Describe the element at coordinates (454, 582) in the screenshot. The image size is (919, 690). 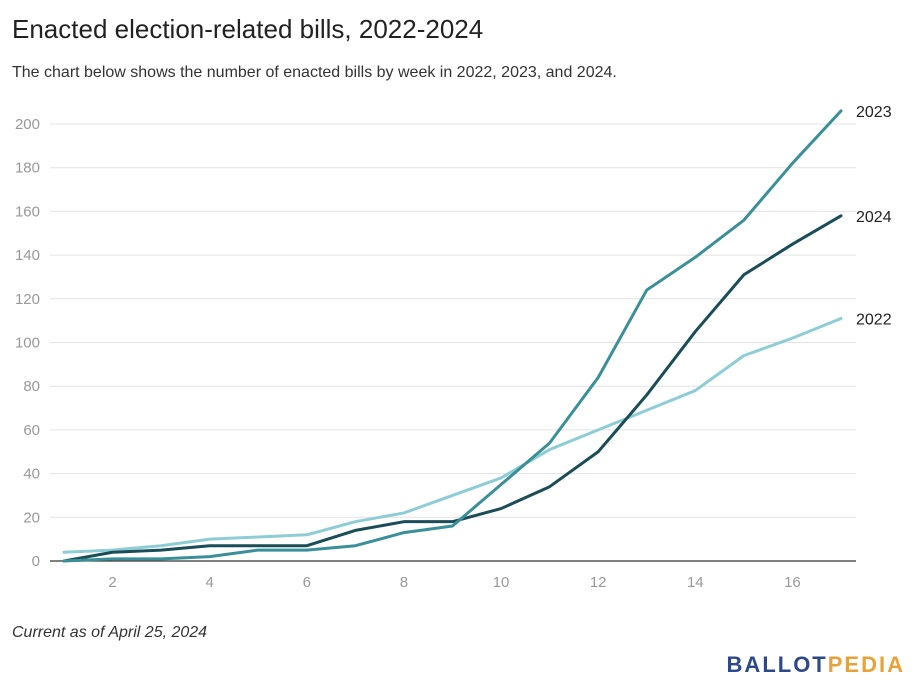
I see `x-axis-ticks: 2 4 6 8 10 12 14 16` at that location.